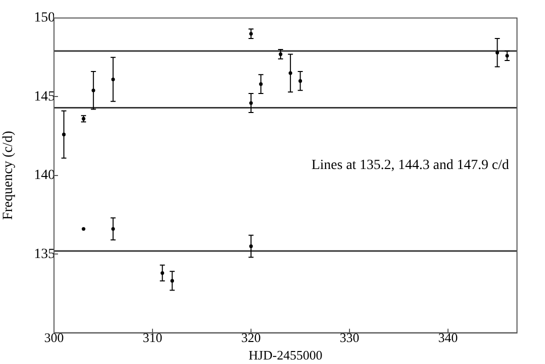  What do you see at coordinates (410, 166) in the screenshot?
I see `annotation: Lines at 135.2, 144.3 and 147.9 c/d` at bounding box center [410, 166].